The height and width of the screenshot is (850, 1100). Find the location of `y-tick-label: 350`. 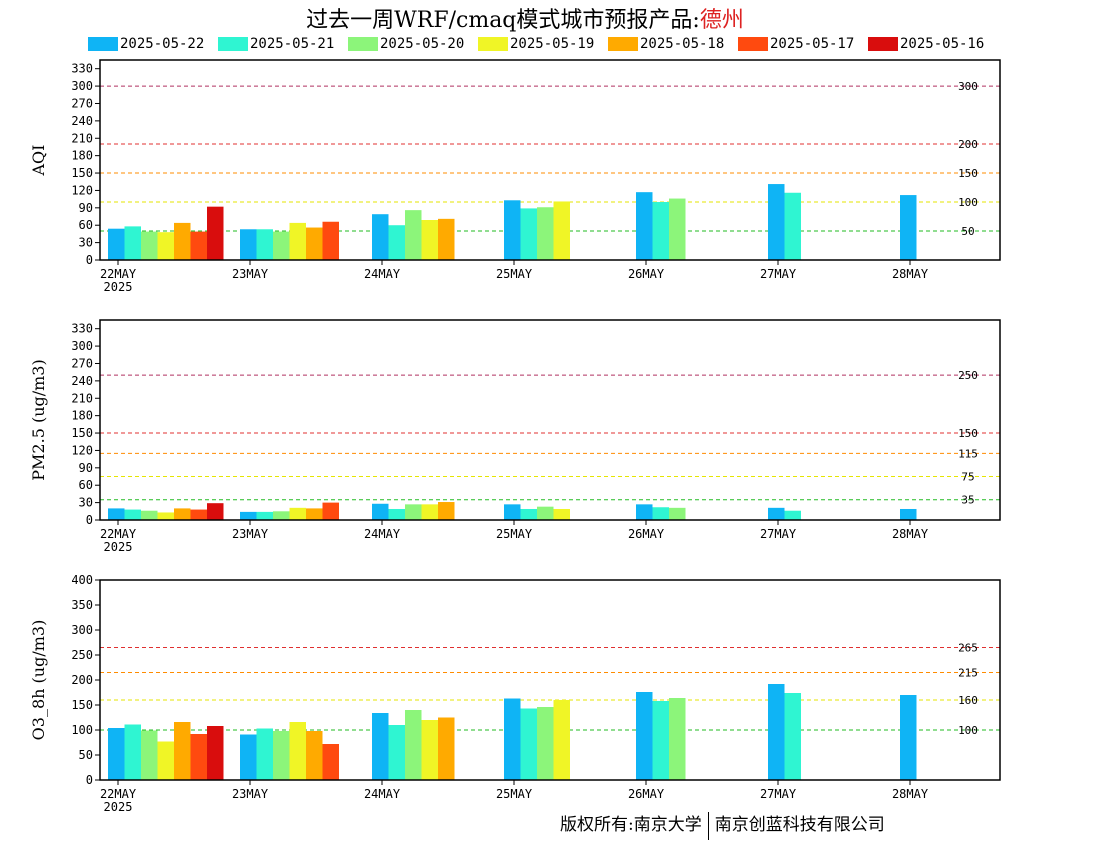

y-tick-label: 350 is located at coordinates (82, 605).